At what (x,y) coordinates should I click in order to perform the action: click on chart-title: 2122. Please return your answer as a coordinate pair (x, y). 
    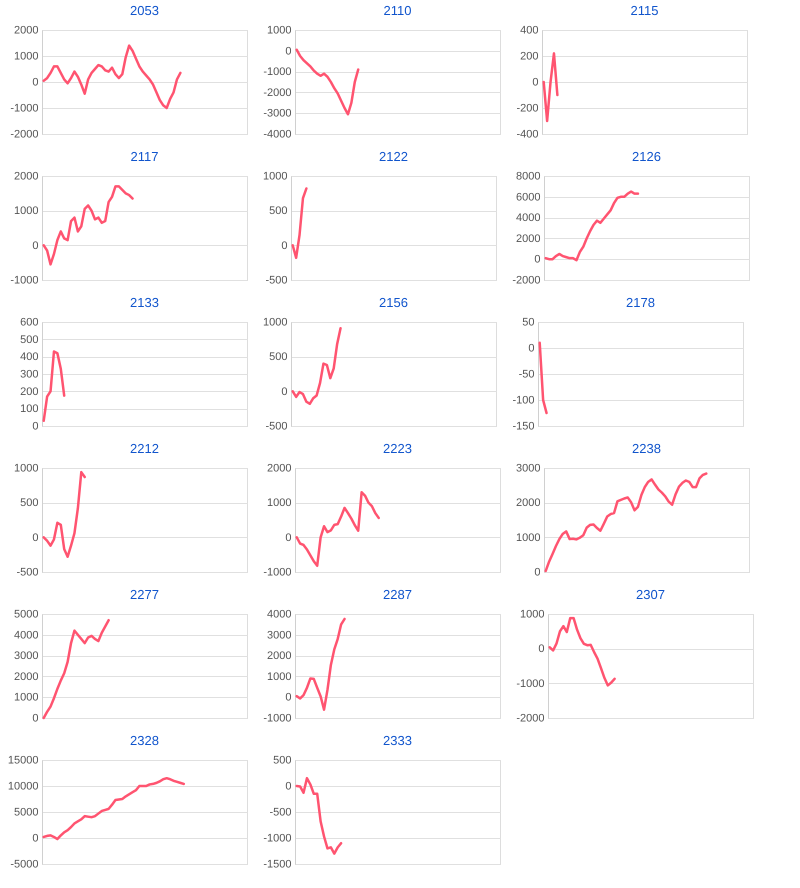
    Looking at the image, I should click on (393, 156).